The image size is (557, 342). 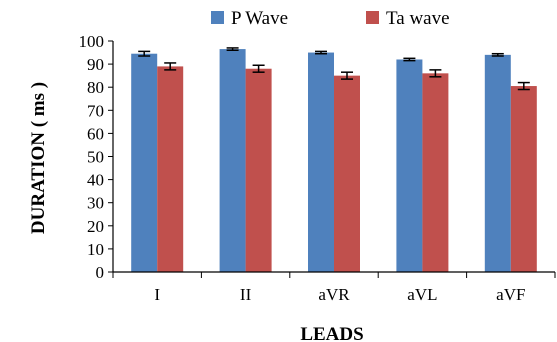 What do you see at coordinates (246, 294) in the screenshot?
I see `x-tick-label: II` at bounding box center [246, 294].